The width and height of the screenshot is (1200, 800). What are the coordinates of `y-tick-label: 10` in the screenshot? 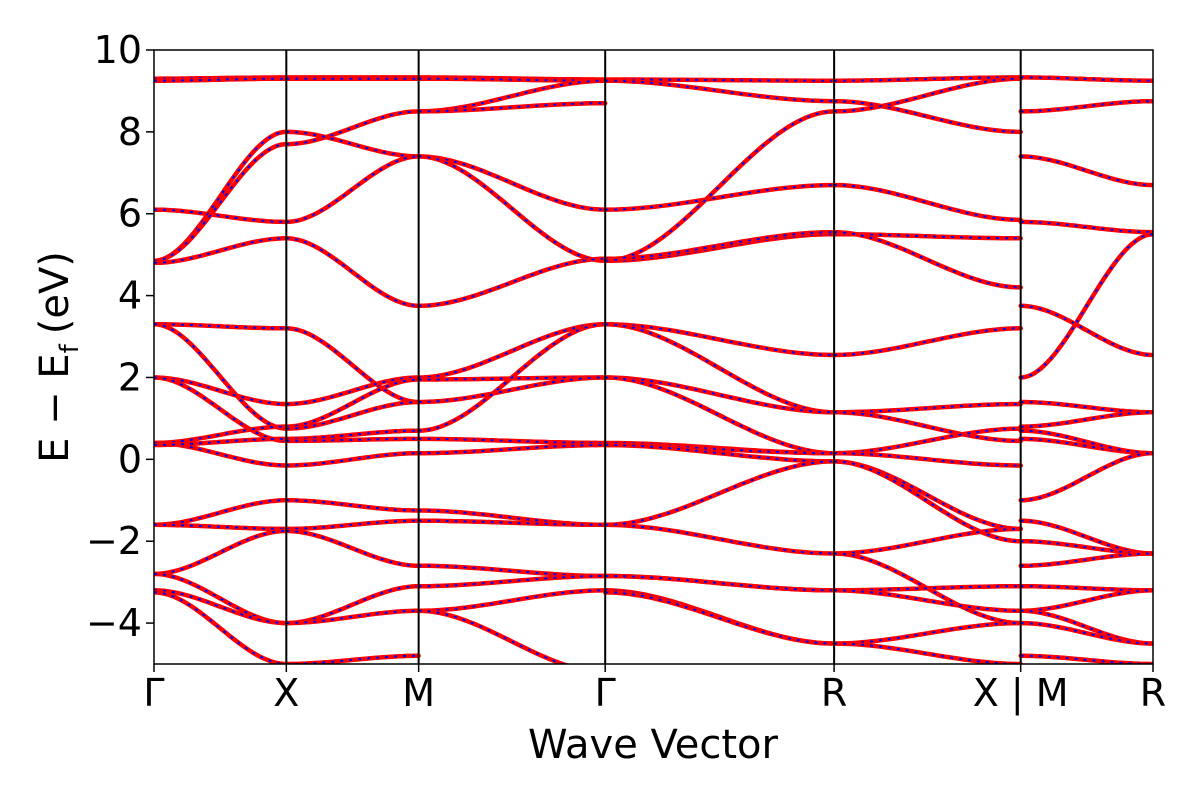 It's located at (118, 50).